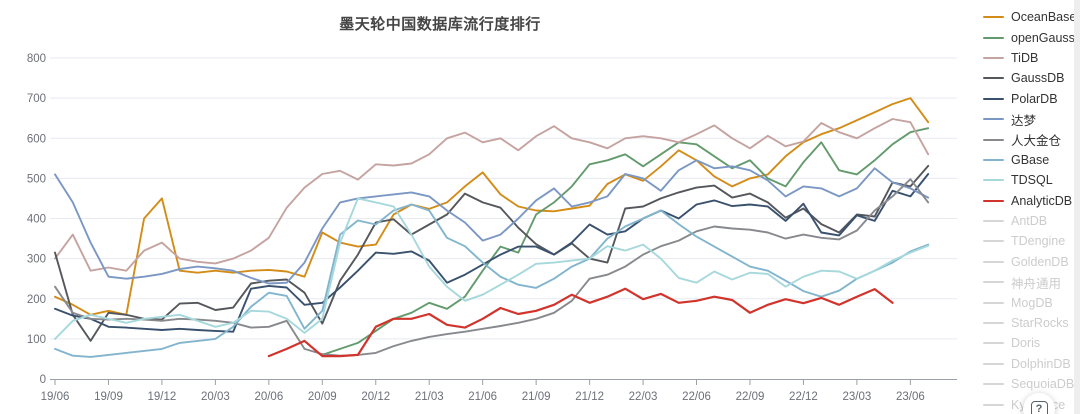 The width and height of the screenshot is (1080, 414). I want to click on legend-item-Doris: Doris, so click(1031, 343).